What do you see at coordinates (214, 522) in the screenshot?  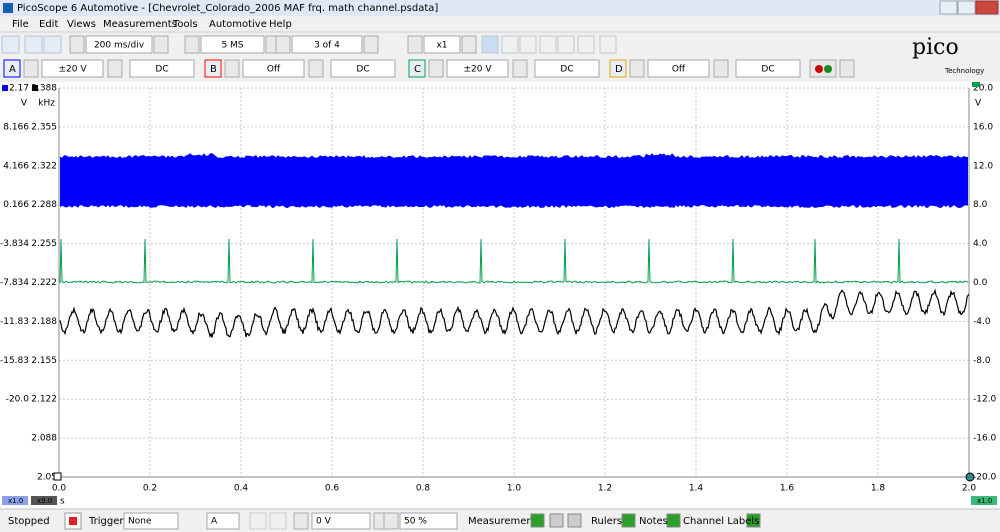 I see `trigger-channel-text: A` at bounding box center [214, 522].